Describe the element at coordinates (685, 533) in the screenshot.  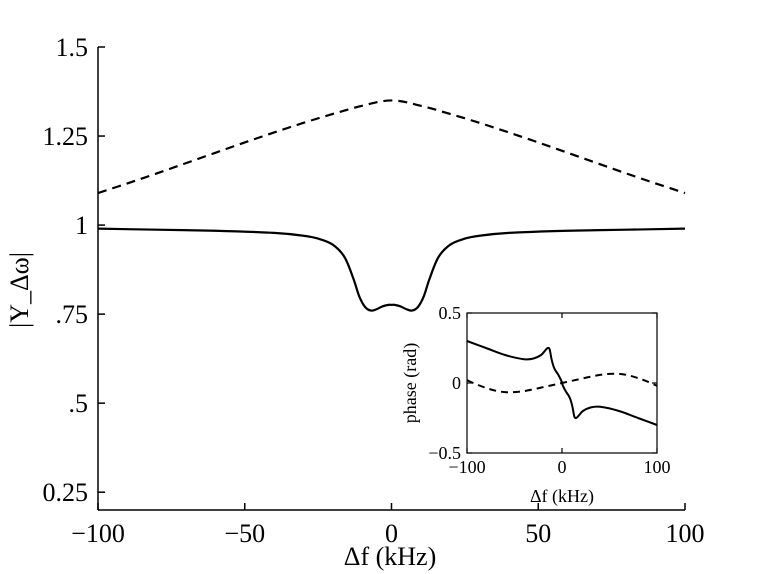
I see `main-x-tick-label: 100` at that location.